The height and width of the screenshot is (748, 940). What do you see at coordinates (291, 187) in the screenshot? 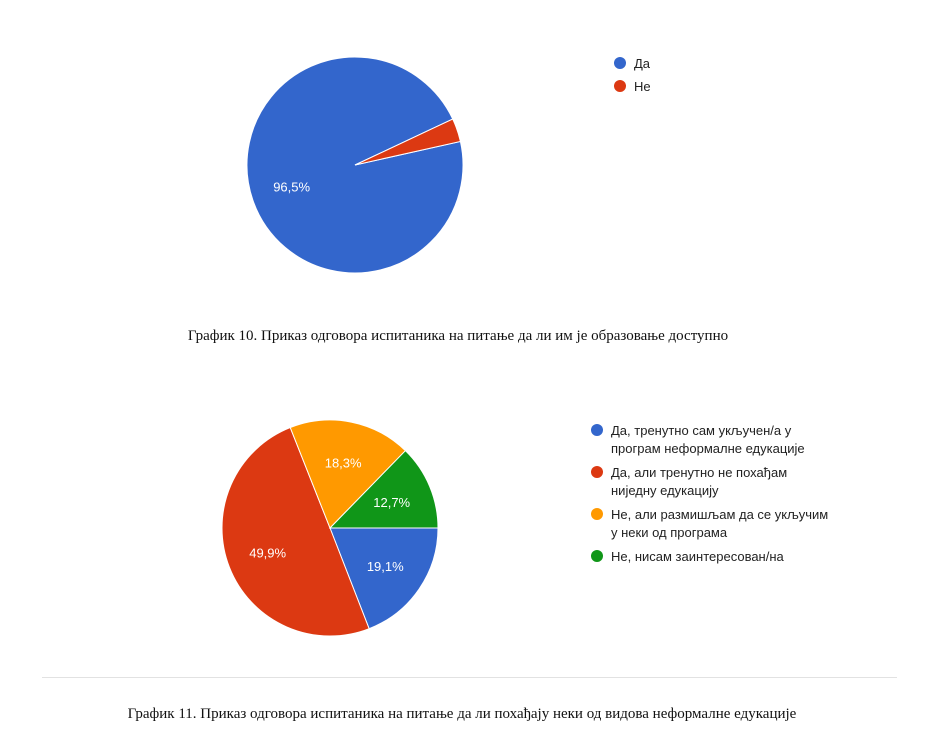
I see `slice-value-label-1: 96,5%` at bounding box center [291, 187].